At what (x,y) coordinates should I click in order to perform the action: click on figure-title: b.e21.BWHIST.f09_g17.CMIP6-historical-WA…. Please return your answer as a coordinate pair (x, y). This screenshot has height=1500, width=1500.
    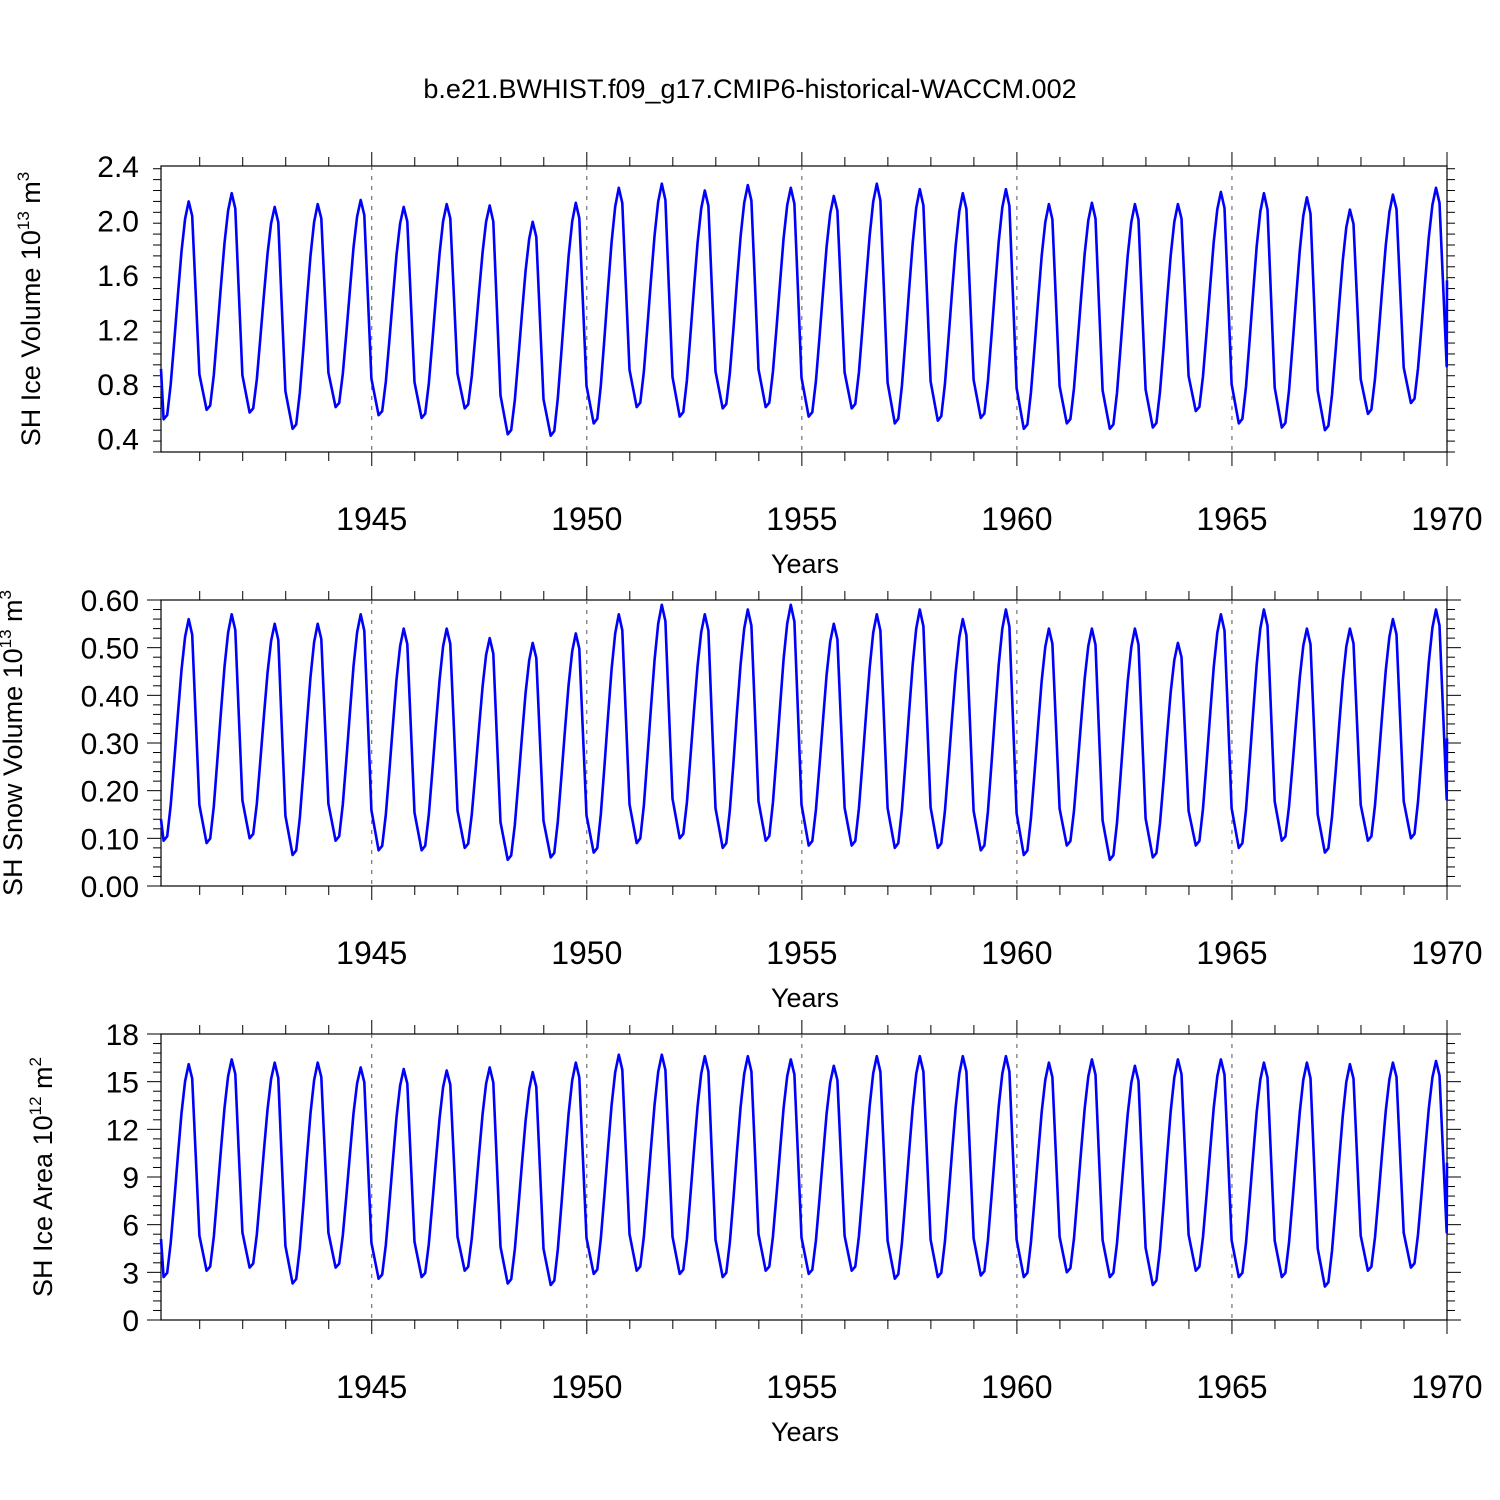
    Looking at the image, I should click on (750, 89).